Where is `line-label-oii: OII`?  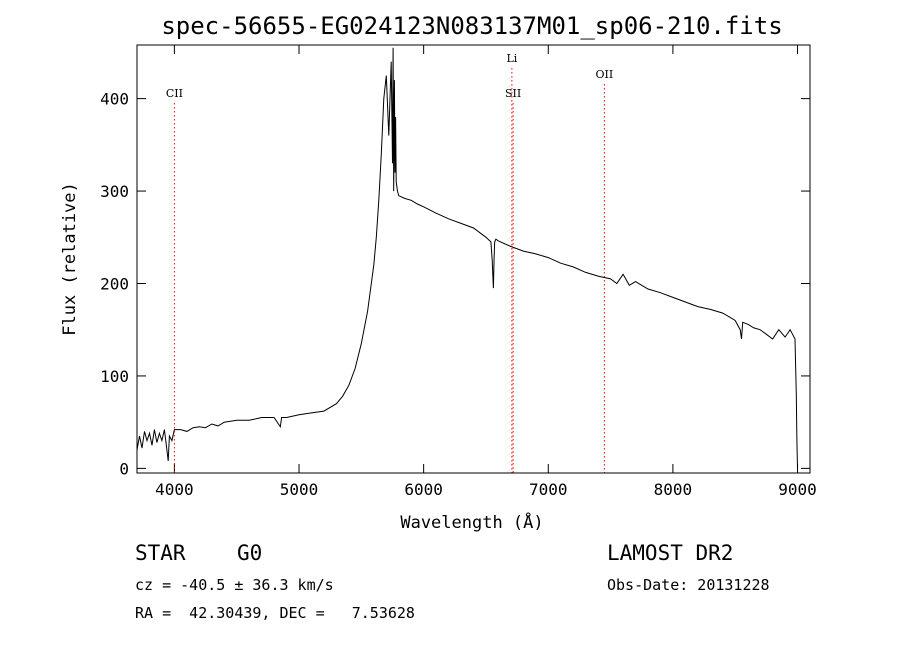 line-label-oii: OII is located at coordinates (605, 74).